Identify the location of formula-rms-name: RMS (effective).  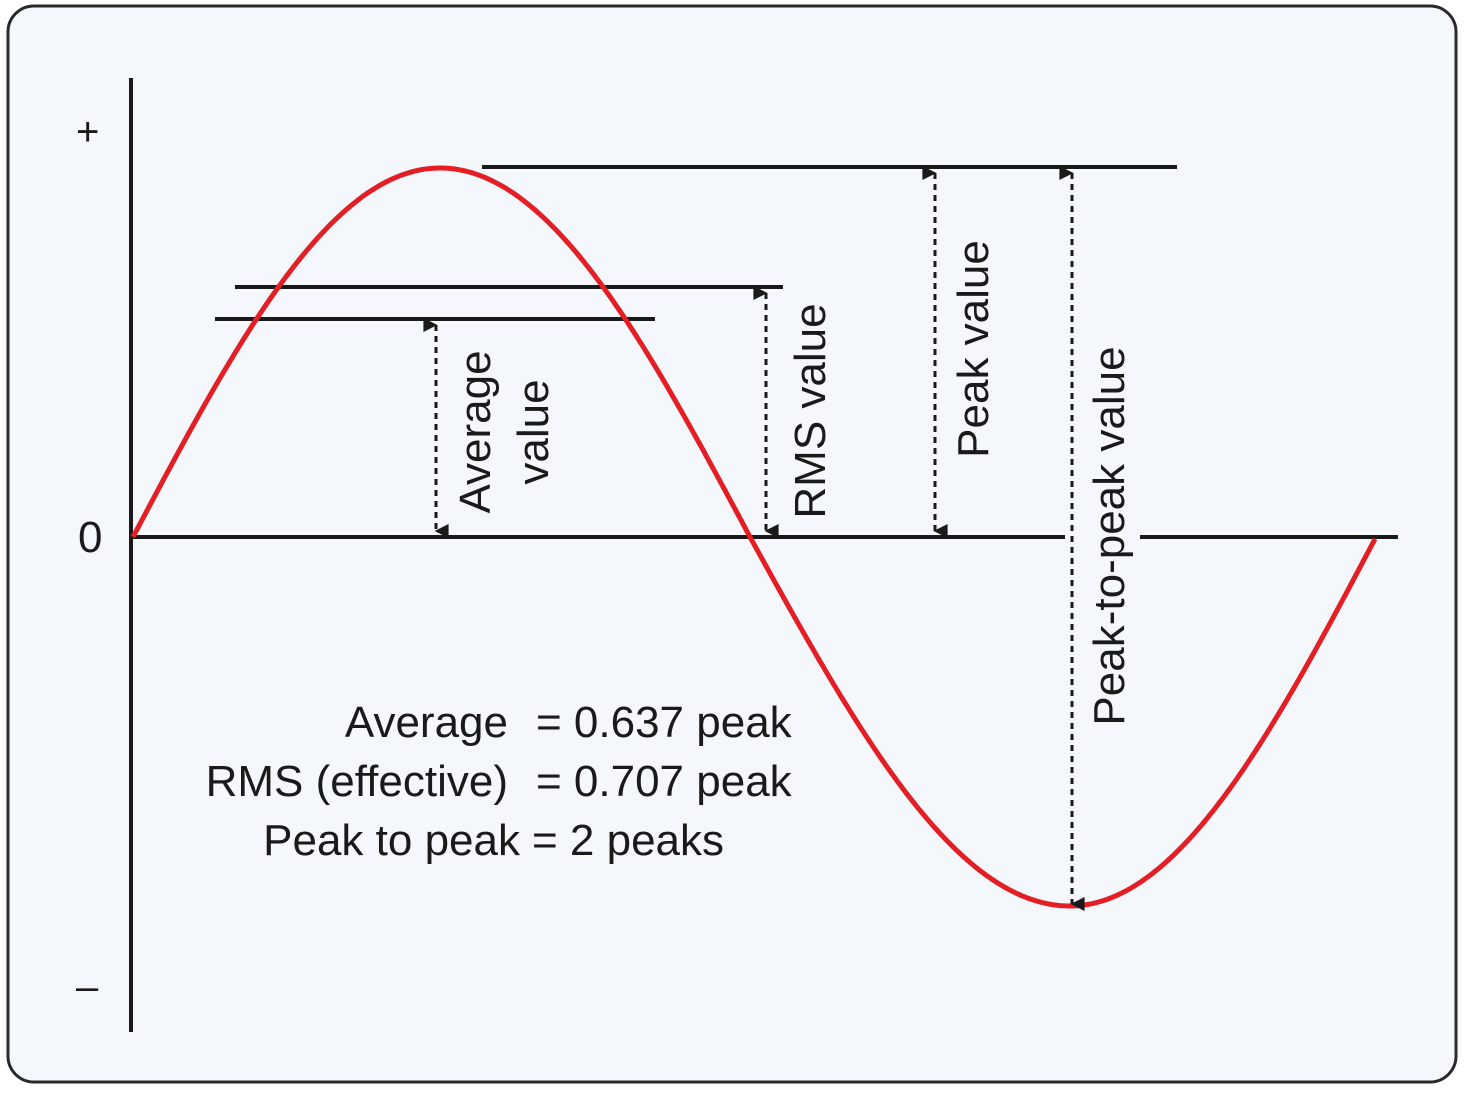
(357, 781).